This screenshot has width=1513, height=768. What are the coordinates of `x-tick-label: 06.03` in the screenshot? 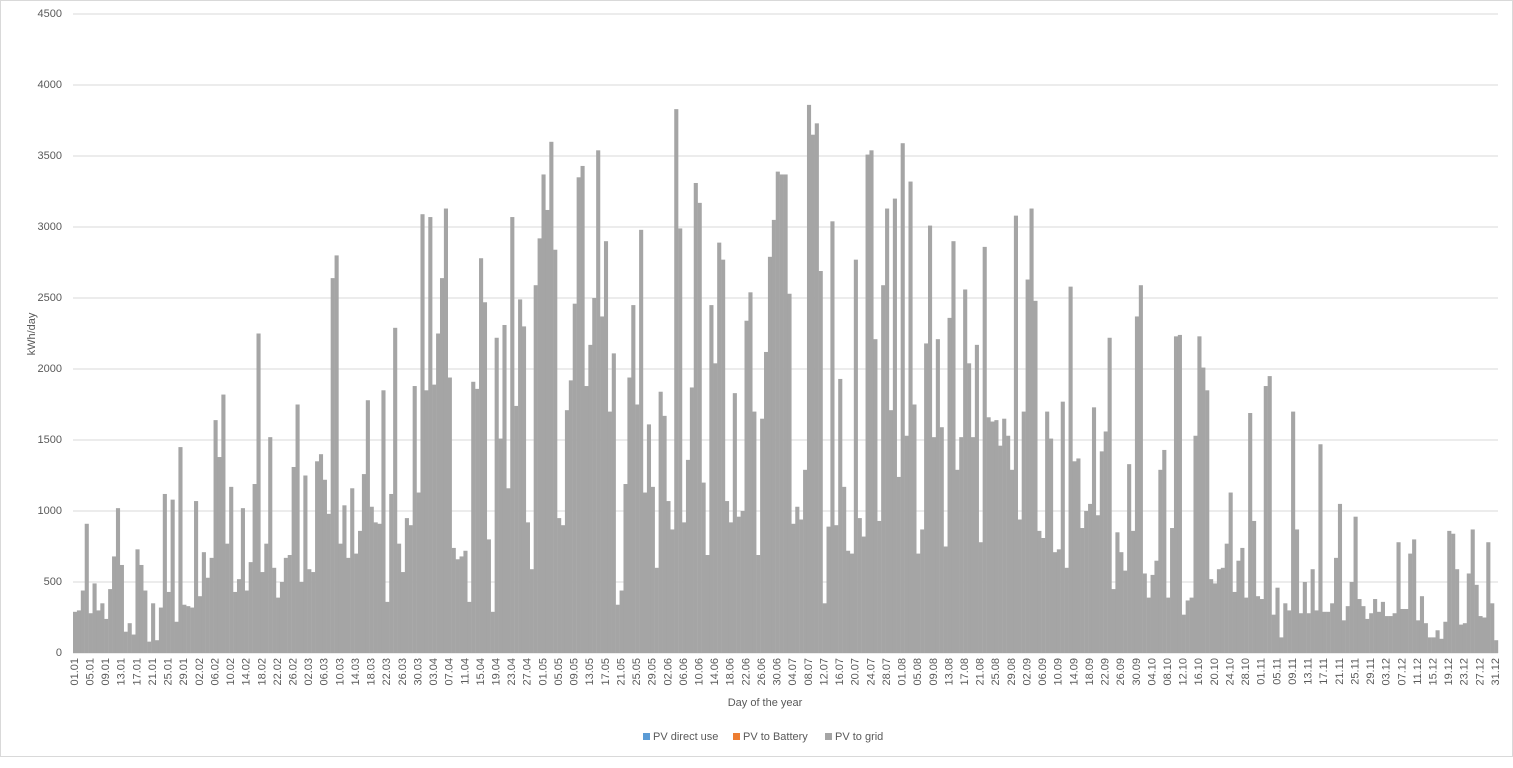 It's located at (325, 672).